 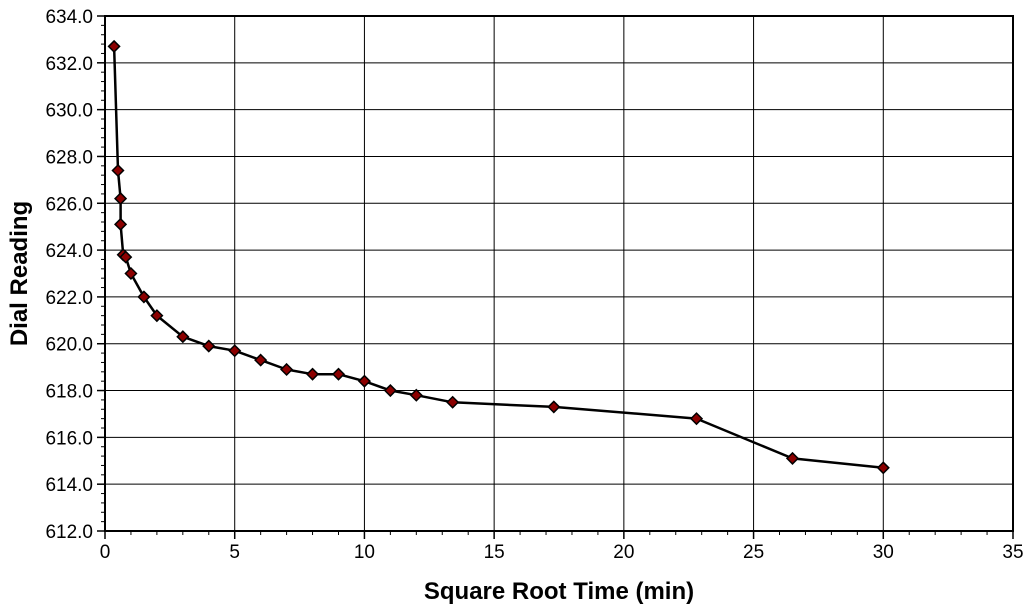 I want to click on x-tick-label: 30, so click(x=883, y=552).